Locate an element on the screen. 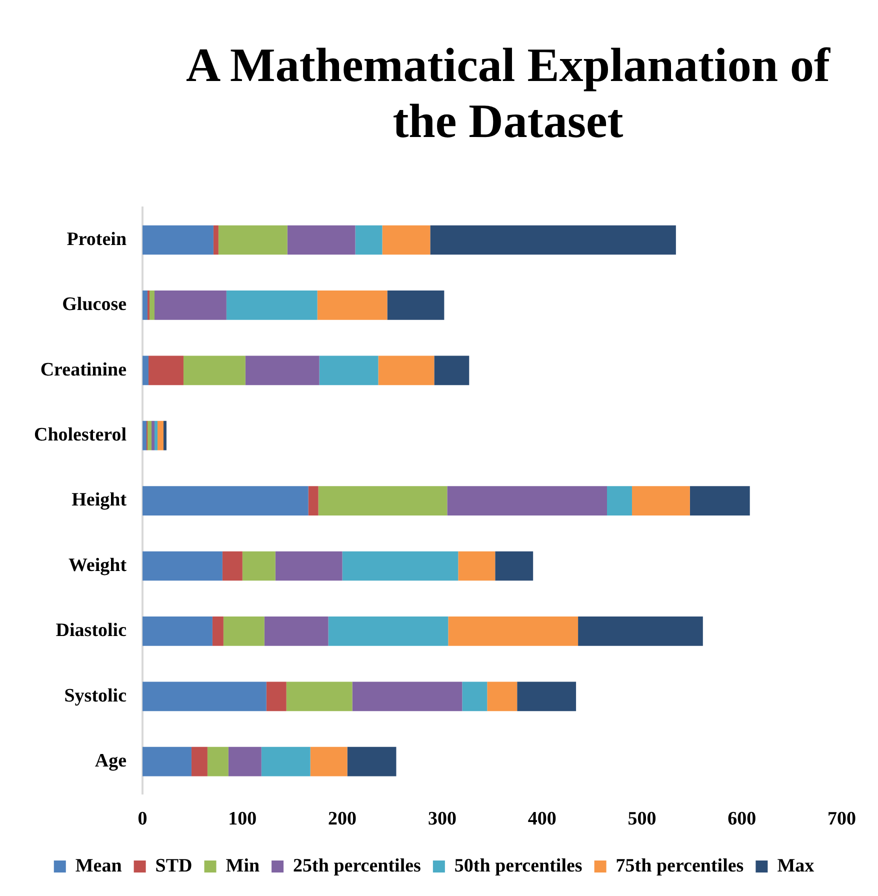 The image size is (878, 896). y-tick-label: Systolic is located at coordinates (95, 695).